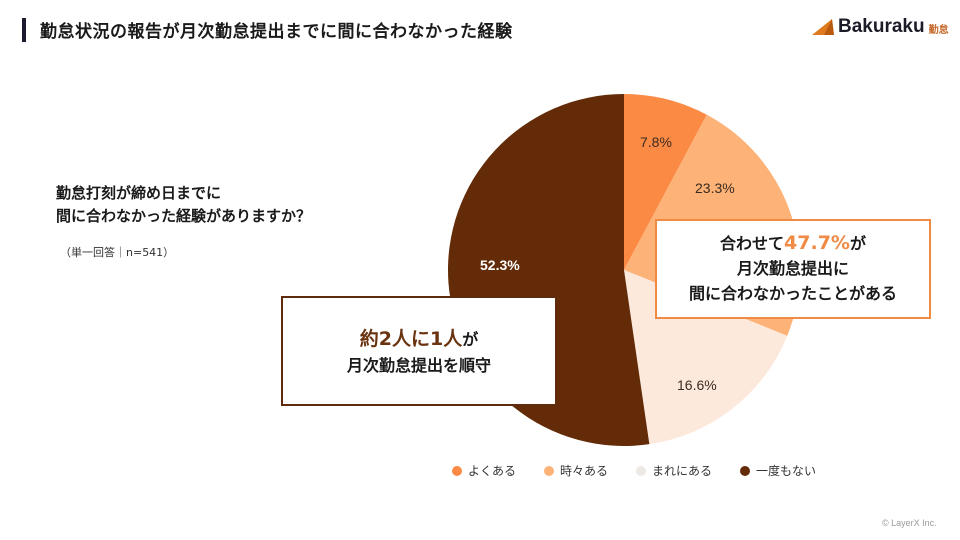 The height and width of the screenshot is (540, 960). I want to click on callout-left-middle: に, so click(420, 339).